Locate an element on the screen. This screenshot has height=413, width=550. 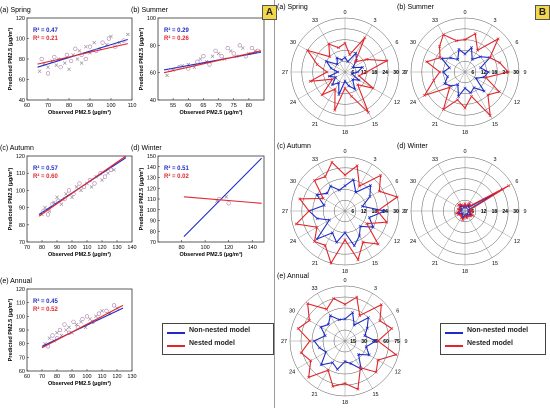
legend-b-nested-line is located at coordinates (454, 346).